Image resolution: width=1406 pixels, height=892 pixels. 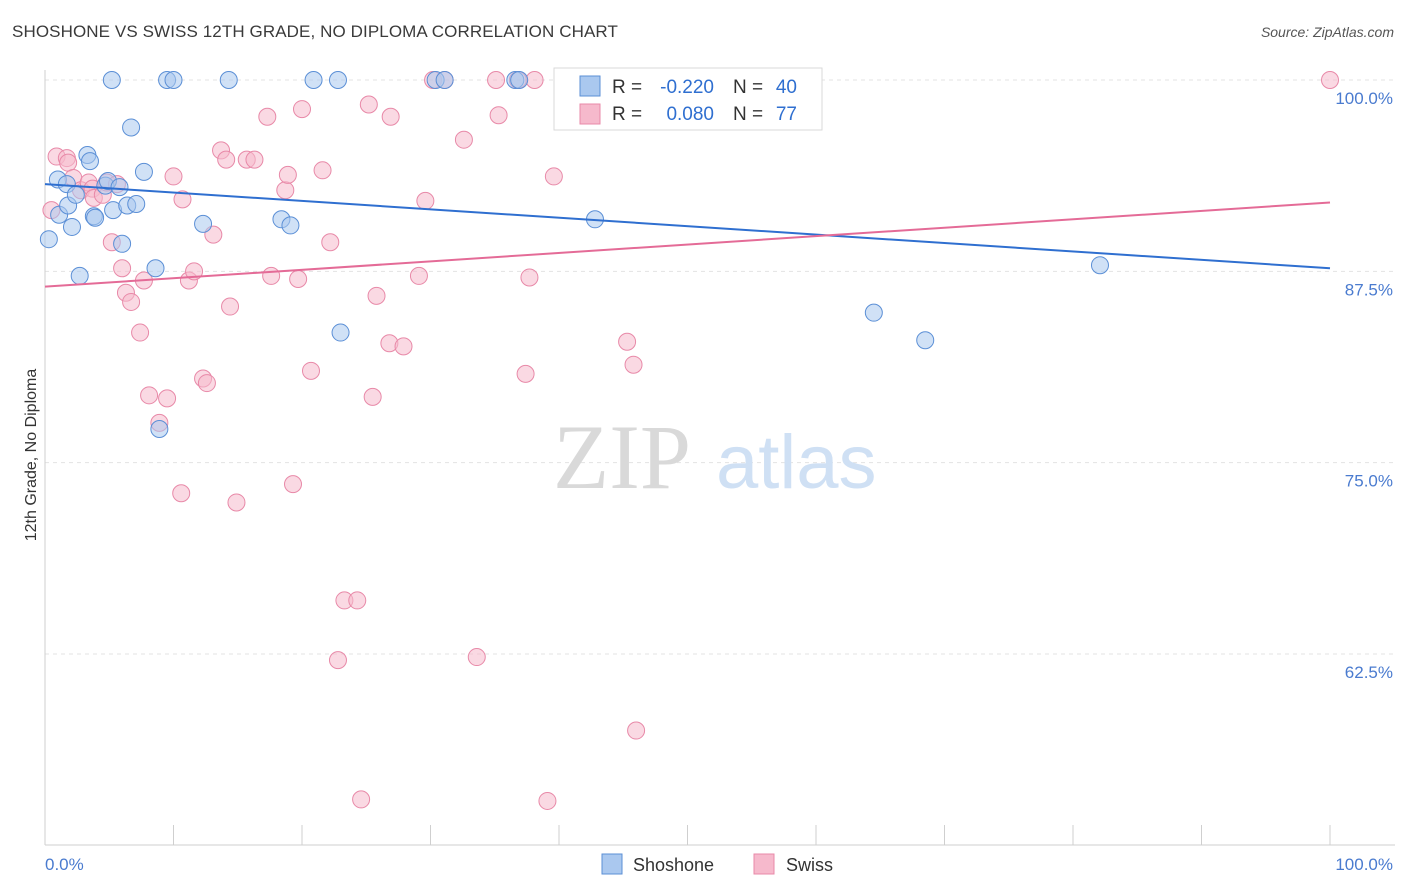 I want to click on swiss-trend-line, so click(x=687, y=244).